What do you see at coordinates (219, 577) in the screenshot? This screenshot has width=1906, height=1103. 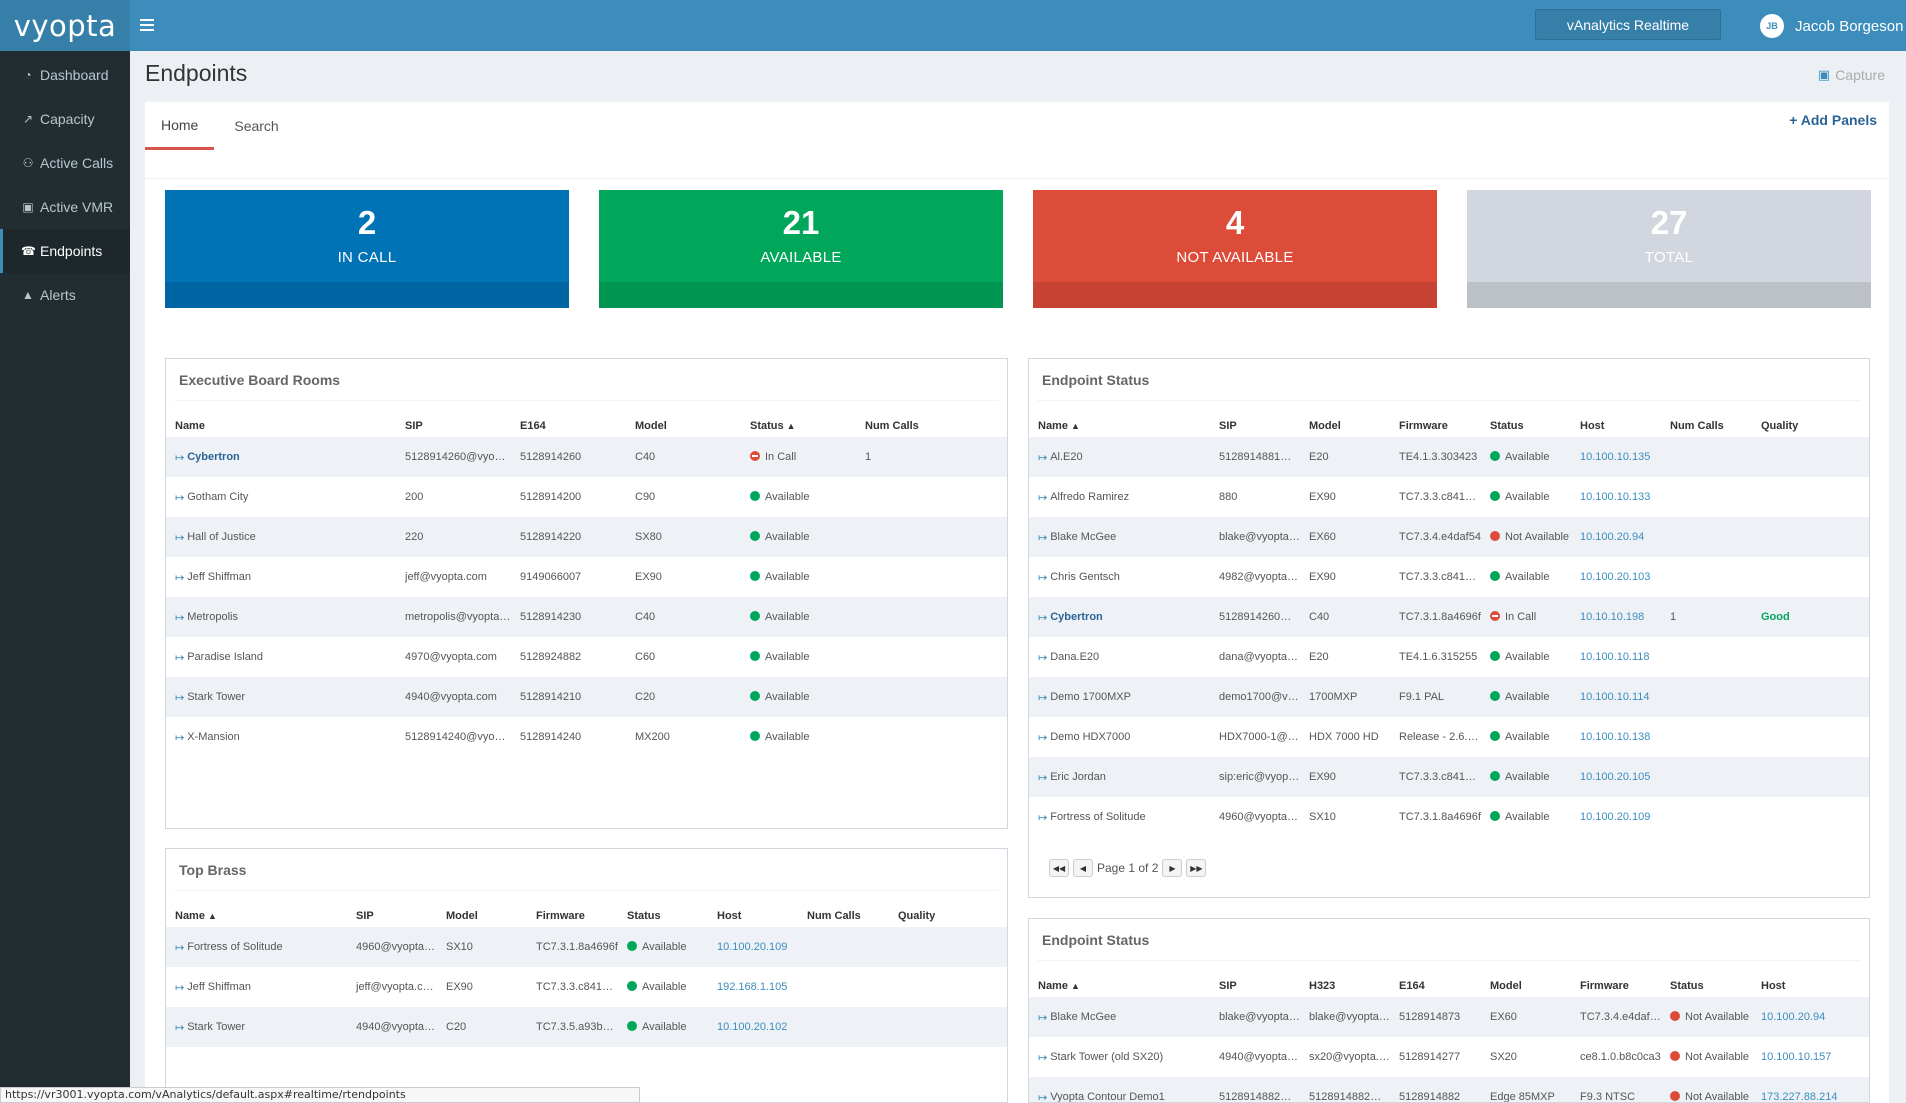 I see `endpoint-name-link: Jeff Shiffman` at bounding box center [219, 577].